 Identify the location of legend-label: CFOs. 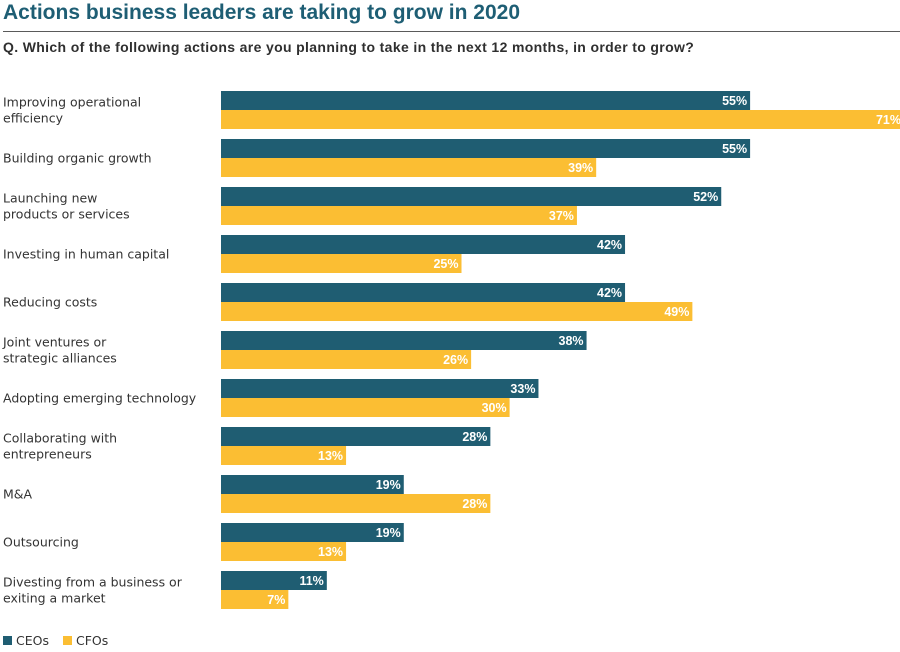
(92, 640).